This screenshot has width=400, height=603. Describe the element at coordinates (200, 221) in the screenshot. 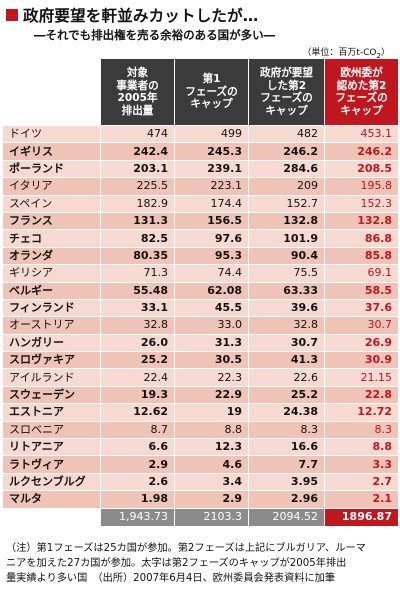

I see `table-row: フランス 131.3 156.5 132.8 132.8` at that location.